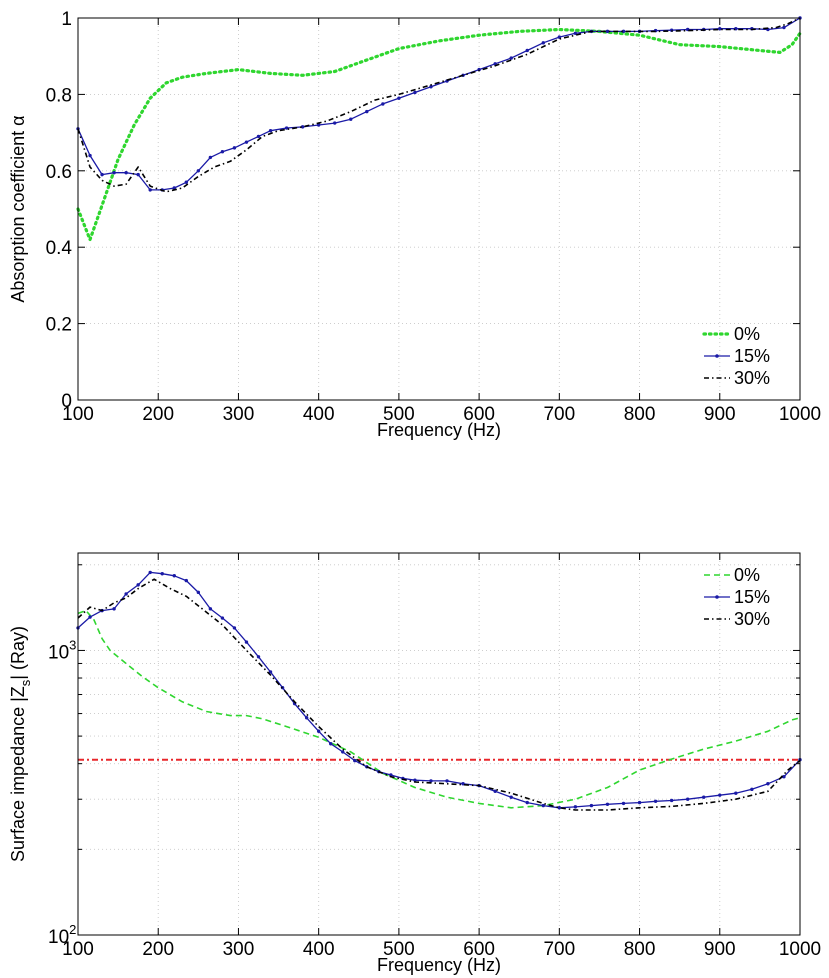  What do you see at coordinates (59, 325) in the screenshot?
I see `chart1-y-tick-label: 0.2` at bounding box center [59, 325].